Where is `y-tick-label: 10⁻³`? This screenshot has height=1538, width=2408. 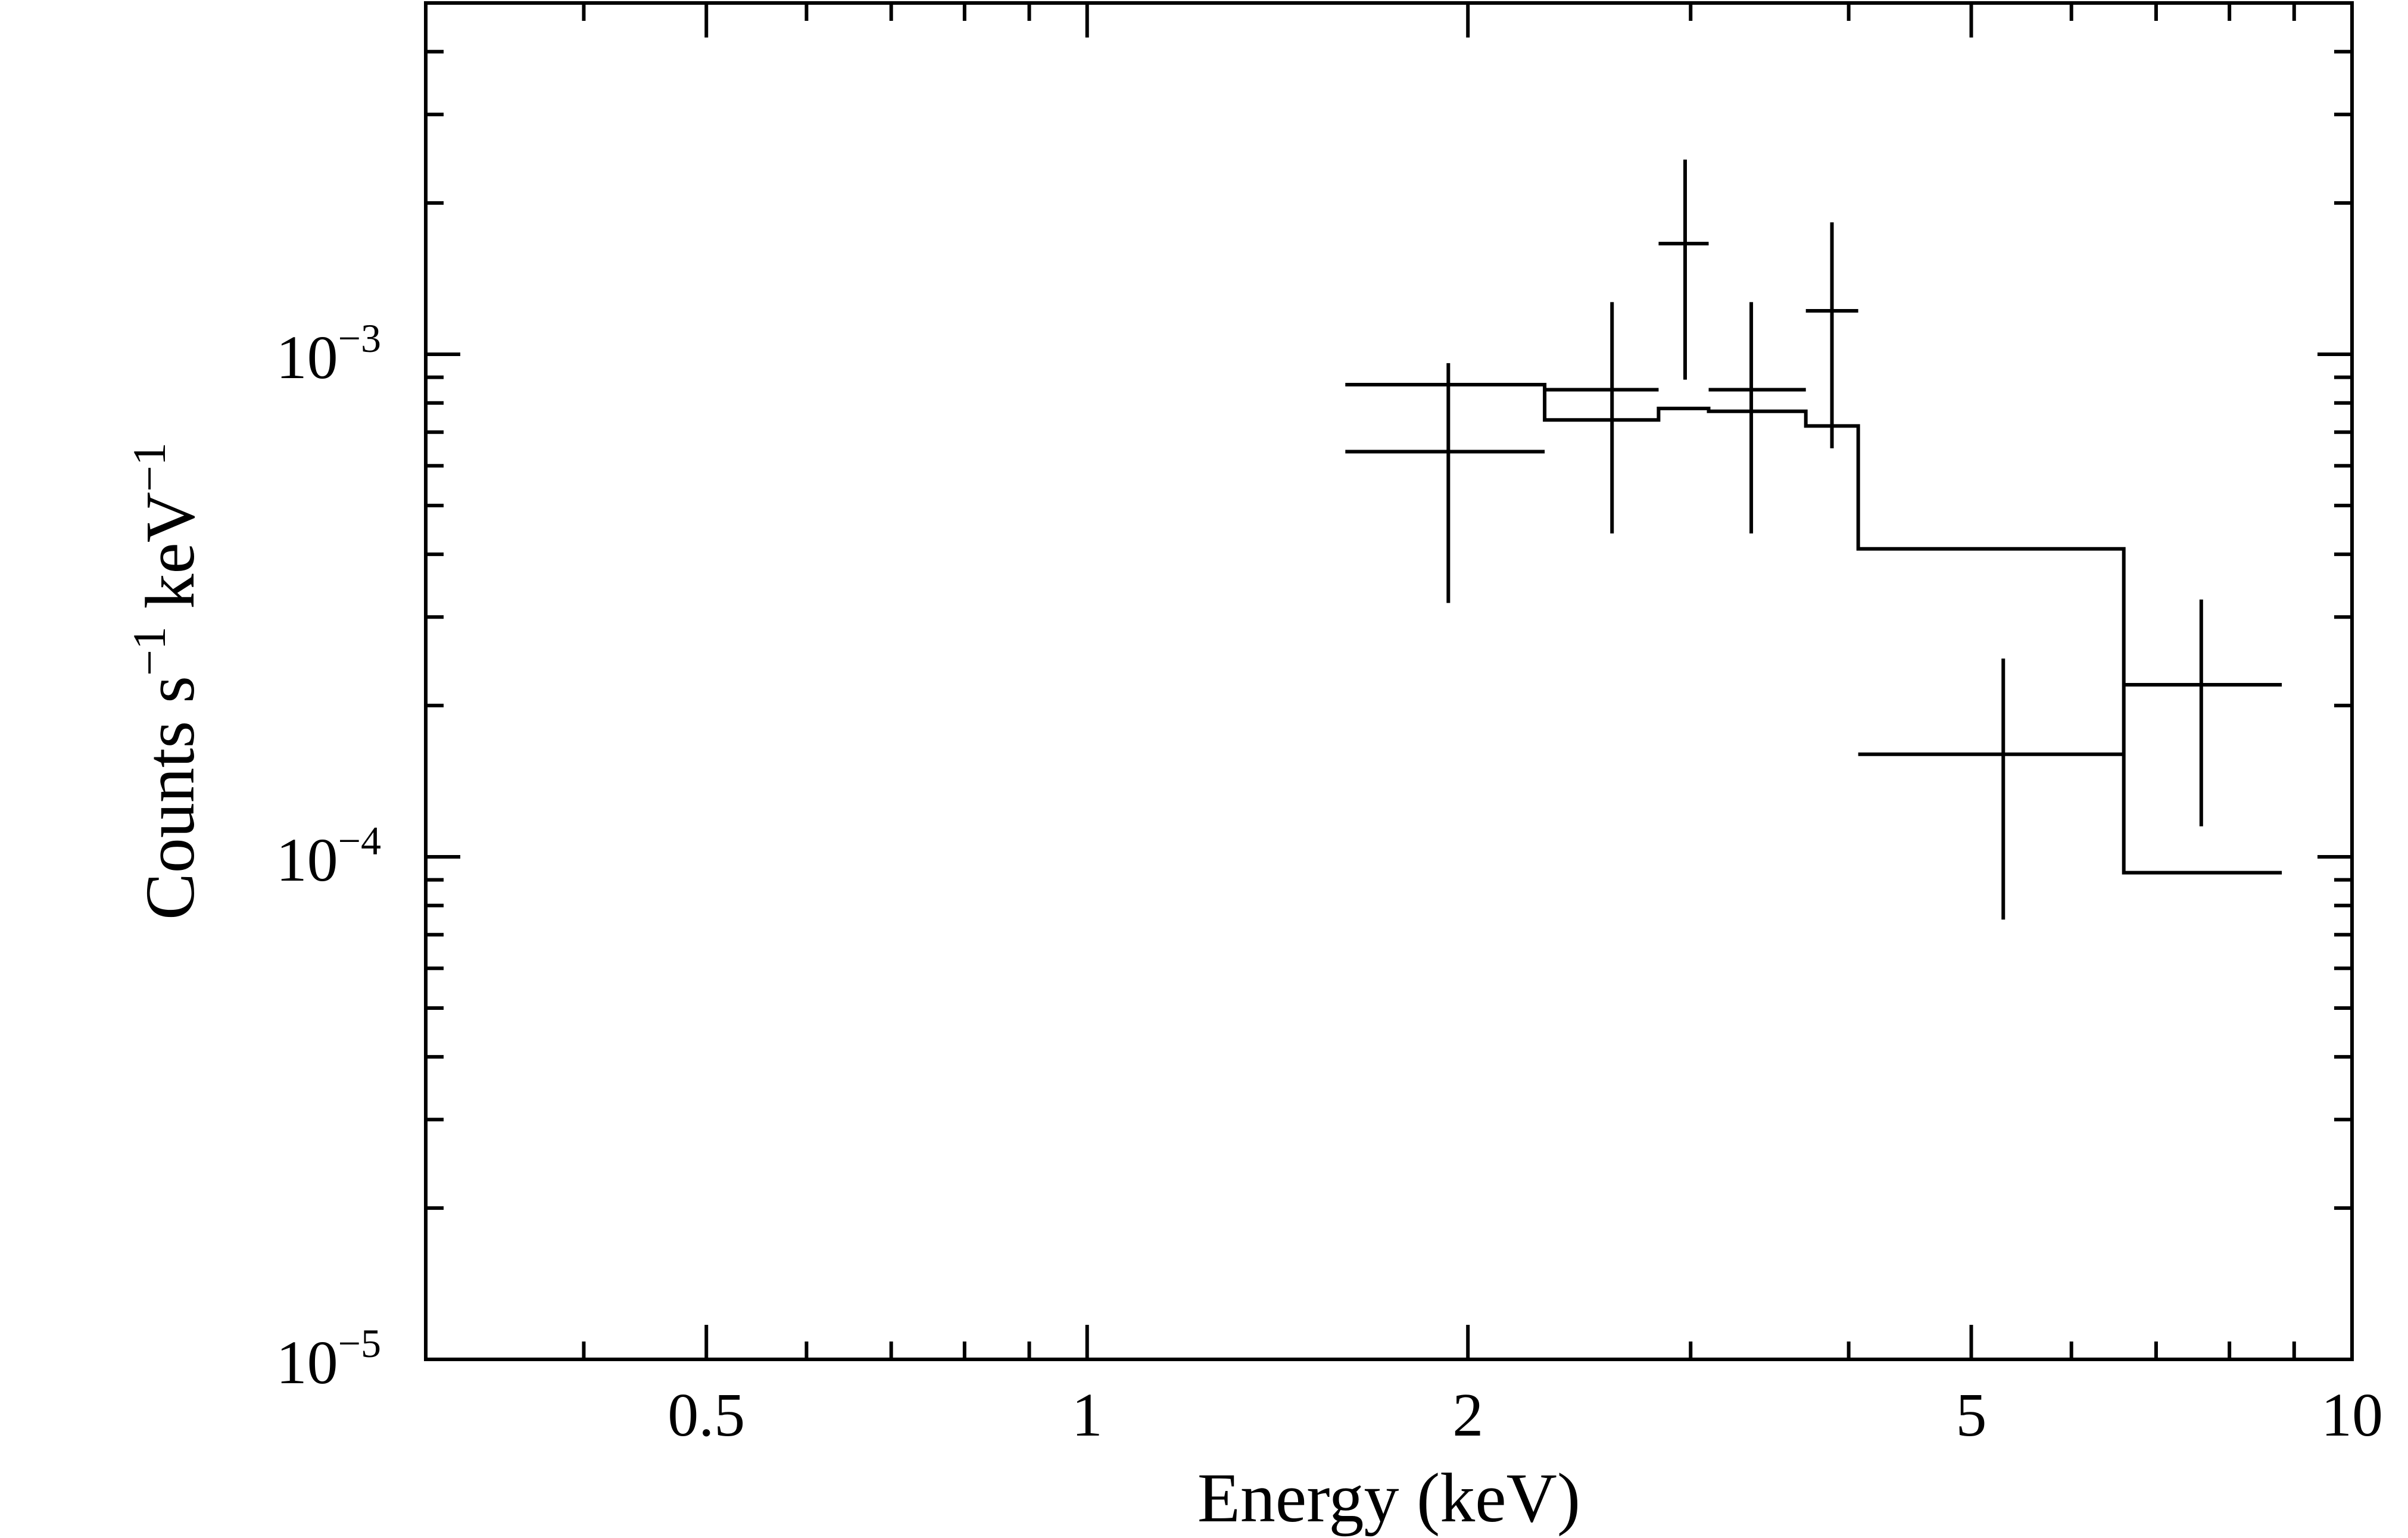 y-tick-label: 10⁻³ is located at coordinates (328, 354).